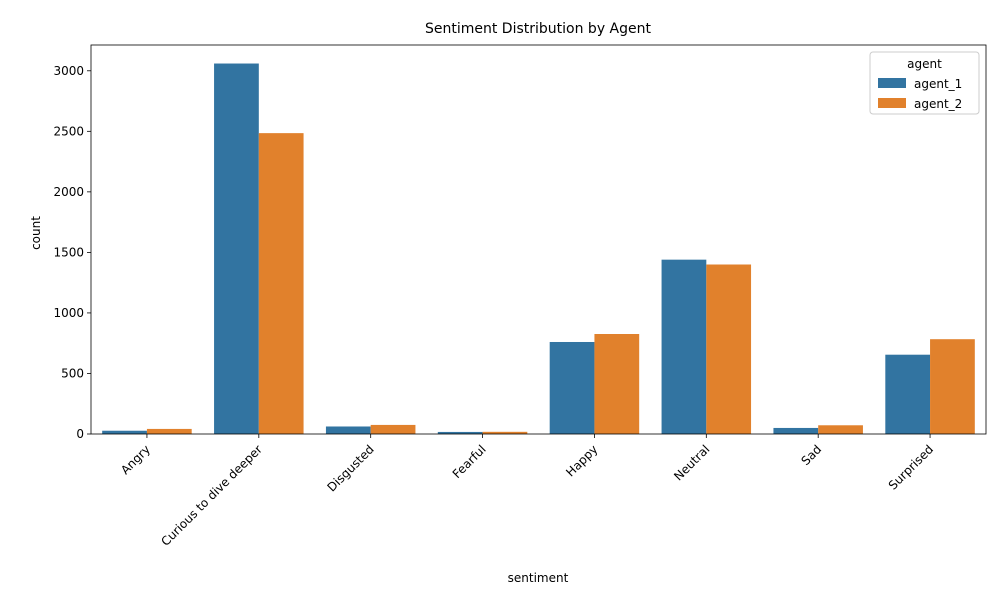 This screenshot has height=600, width=1000. I want to click on y-tick-label: 0, so click(80, 434).